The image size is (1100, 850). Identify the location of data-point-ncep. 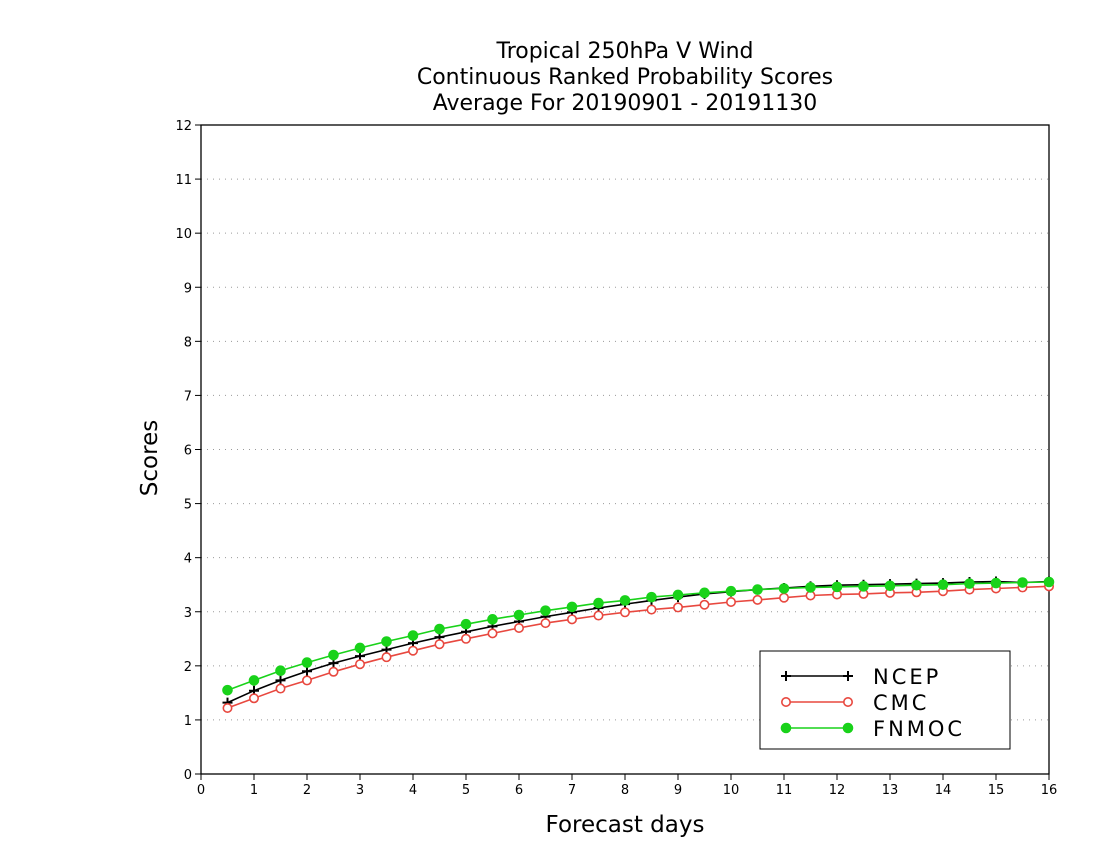
(307, 671).